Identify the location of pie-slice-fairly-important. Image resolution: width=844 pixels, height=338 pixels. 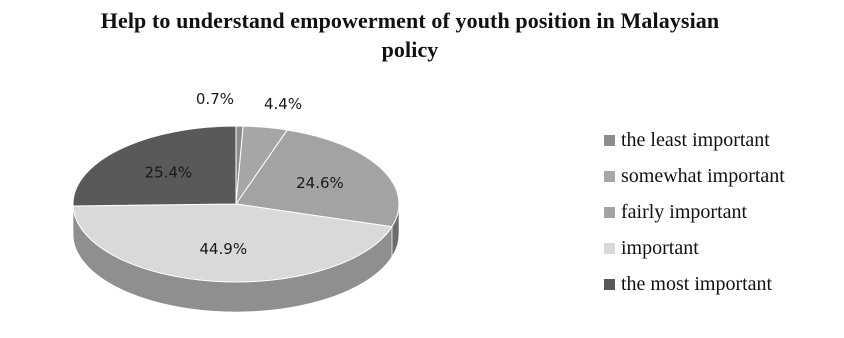
(317, 178).